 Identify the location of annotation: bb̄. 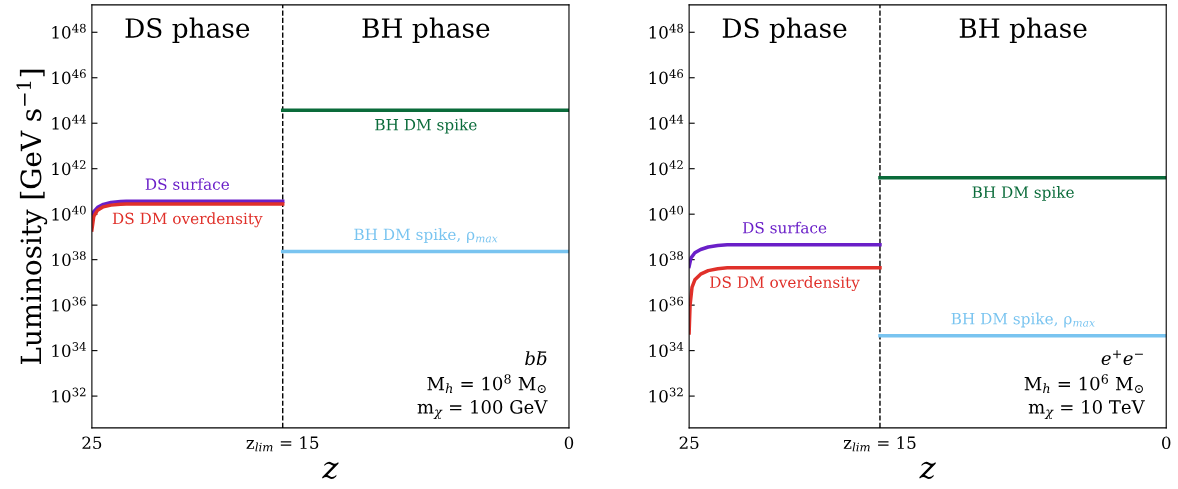
(536, 358).